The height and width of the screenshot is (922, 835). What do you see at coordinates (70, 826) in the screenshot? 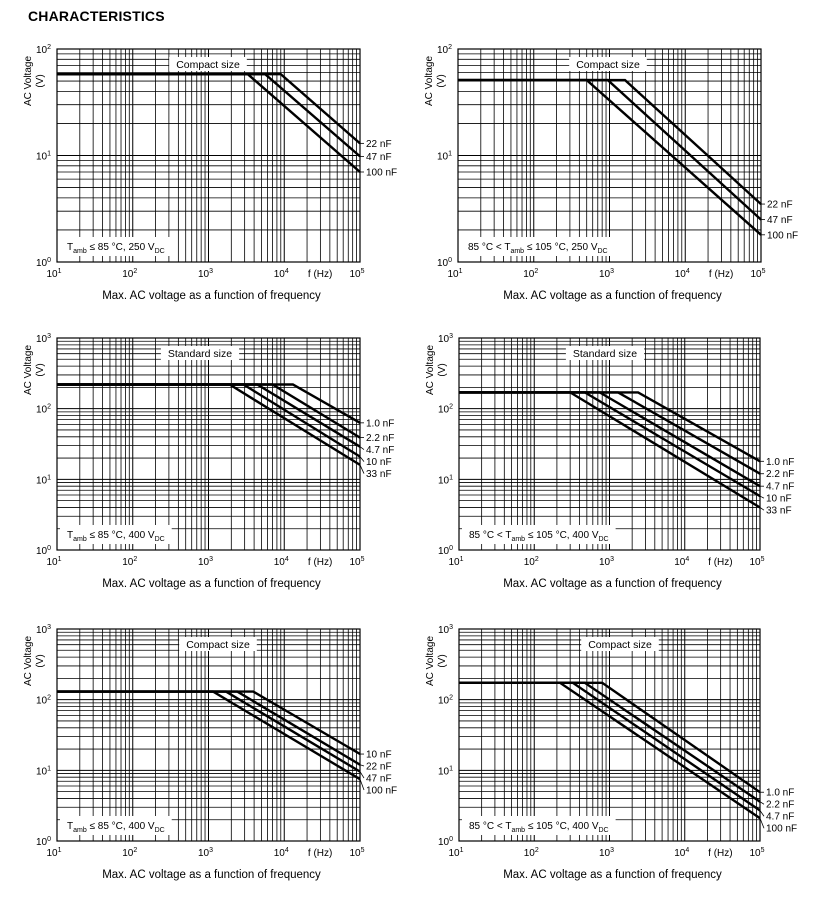
I see `condition-text-part: T` at bounding box center [70, 826].